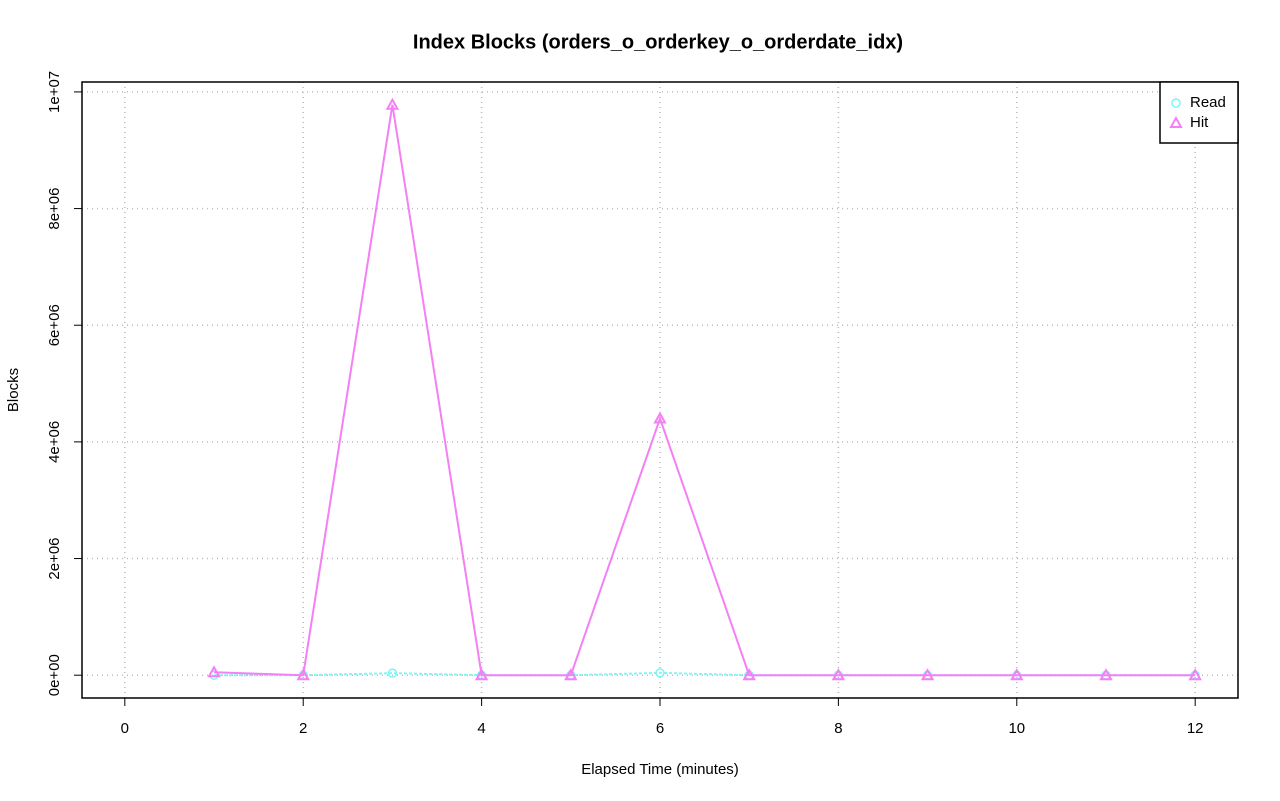 The height and width of the screenshot is (801, 1280). What do you see at coordinates (1016, 728) in the screenshot?
I see `x-tick-label: 10` at bounding box center [1016, 728].